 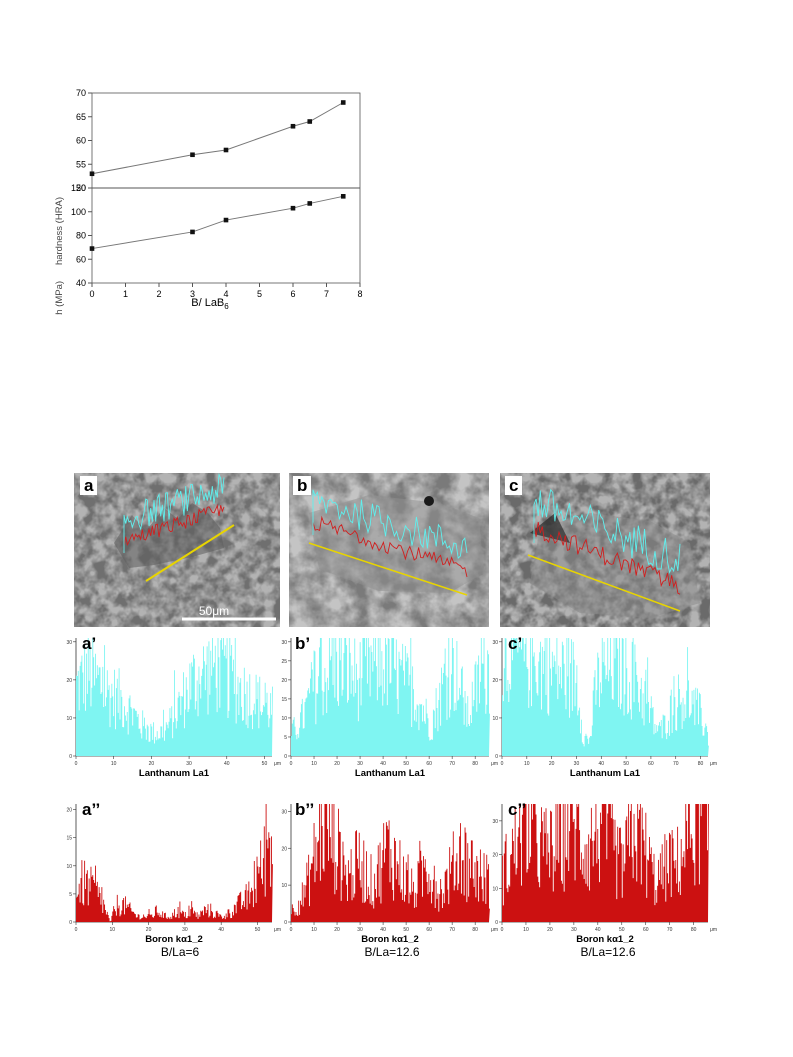 I want to click on hardness-axis-label: hardness (HRA), so click(x=59, y=231).